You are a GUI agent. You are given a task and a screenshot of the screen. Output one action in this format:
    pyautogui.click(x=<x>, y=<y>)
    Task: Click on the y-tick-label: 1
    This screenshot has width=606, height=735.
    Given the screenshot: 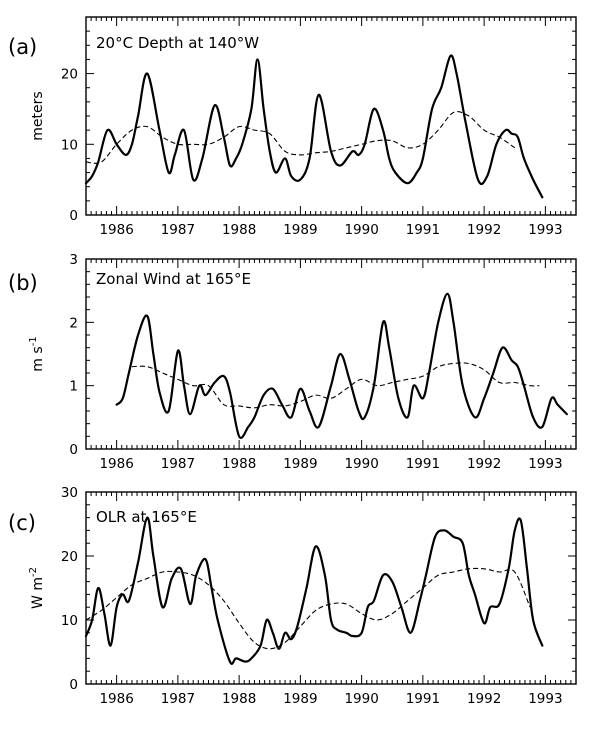 What is the action you would take?
    pyautogui.click(x=73, y=387)
    